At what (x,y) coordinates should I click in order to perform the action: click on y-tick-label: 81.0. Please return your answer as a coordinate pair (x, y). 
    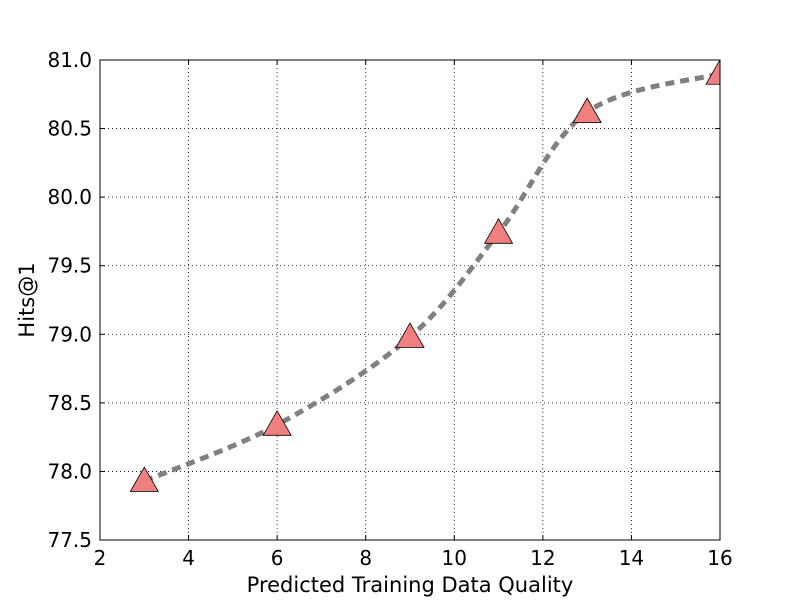
    Looking at the image, I should click on (69, 60).